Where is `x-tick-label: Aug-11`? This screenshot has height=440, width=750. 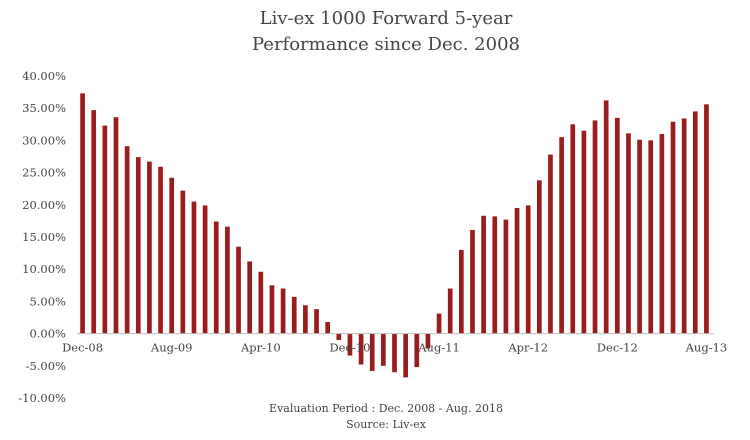 x-tick-label: Aug-11 is located at coordinates (438, 348).